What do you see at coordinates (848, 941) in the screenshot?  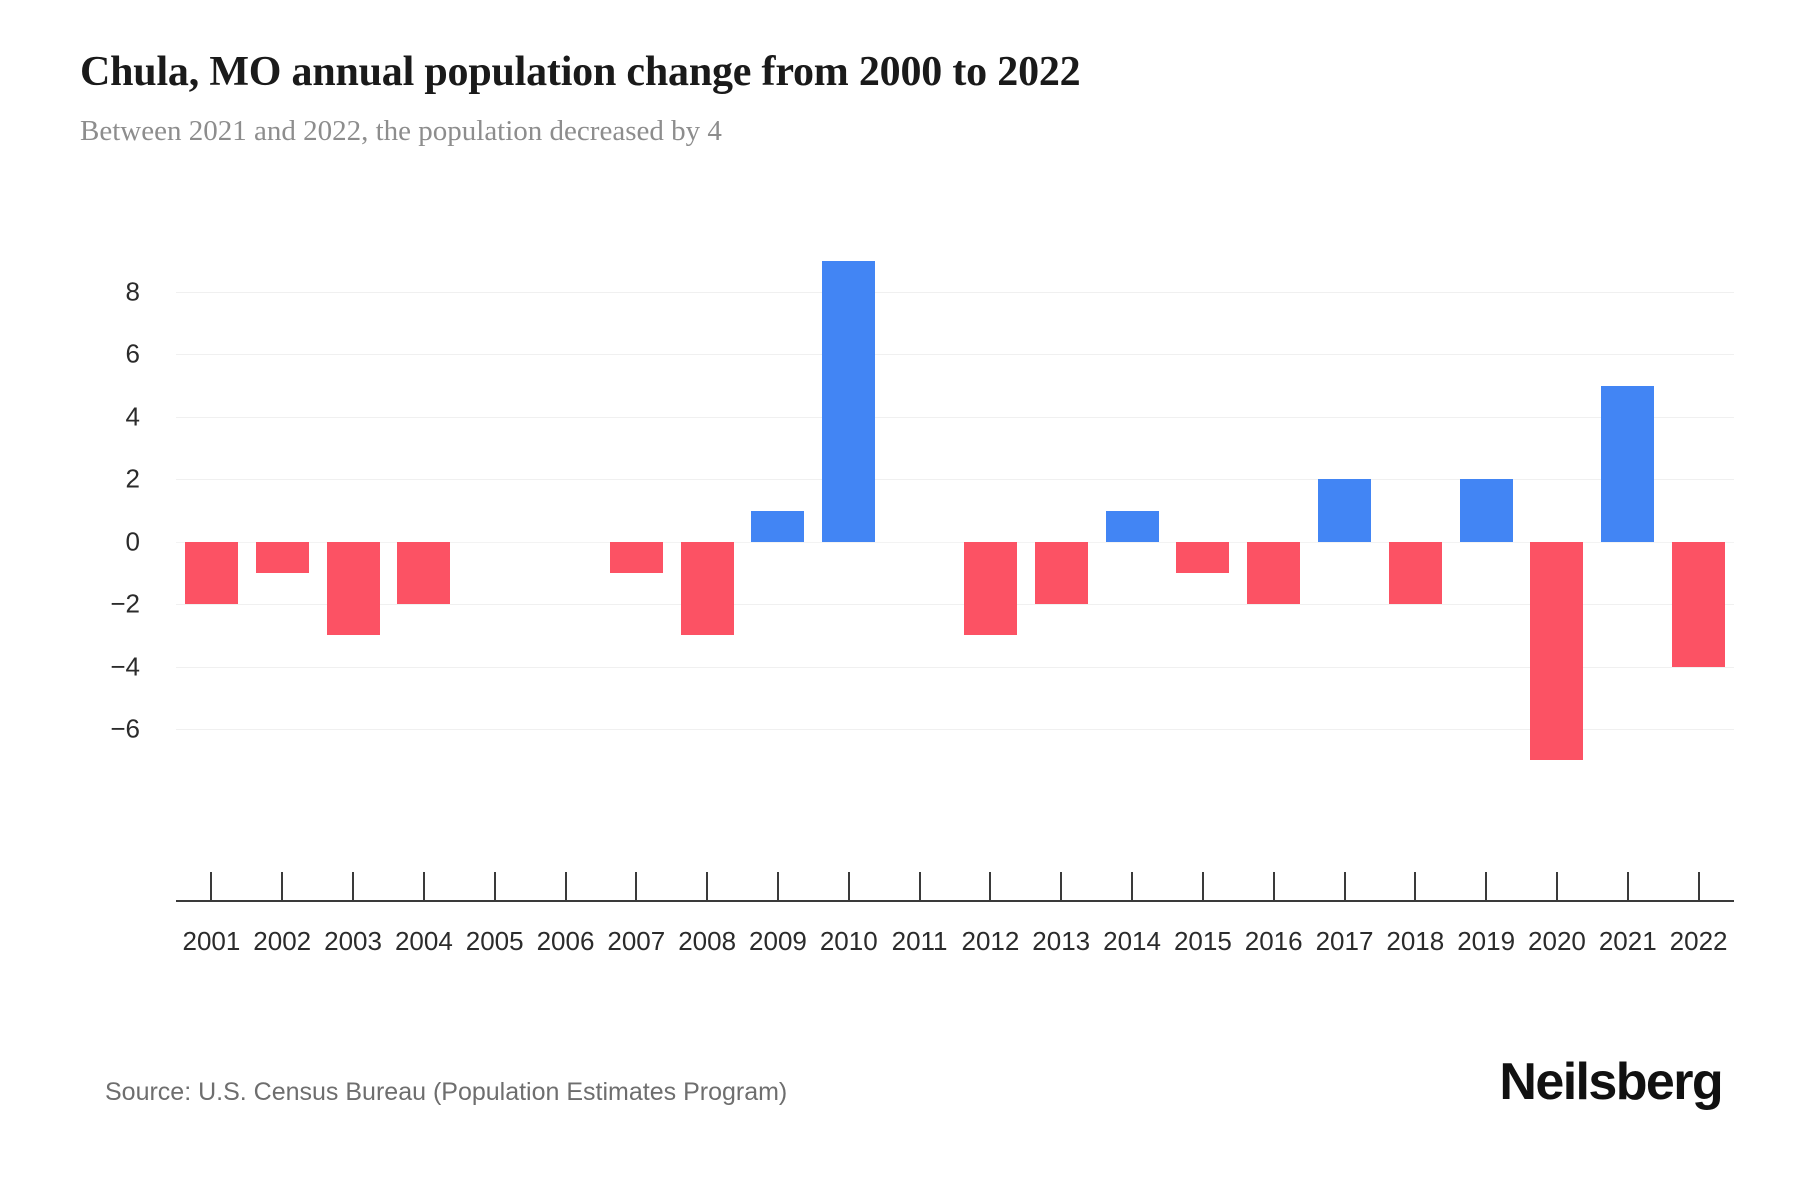 I see `x-axis-tick-label: 2010` at bounding box center [848, 941].